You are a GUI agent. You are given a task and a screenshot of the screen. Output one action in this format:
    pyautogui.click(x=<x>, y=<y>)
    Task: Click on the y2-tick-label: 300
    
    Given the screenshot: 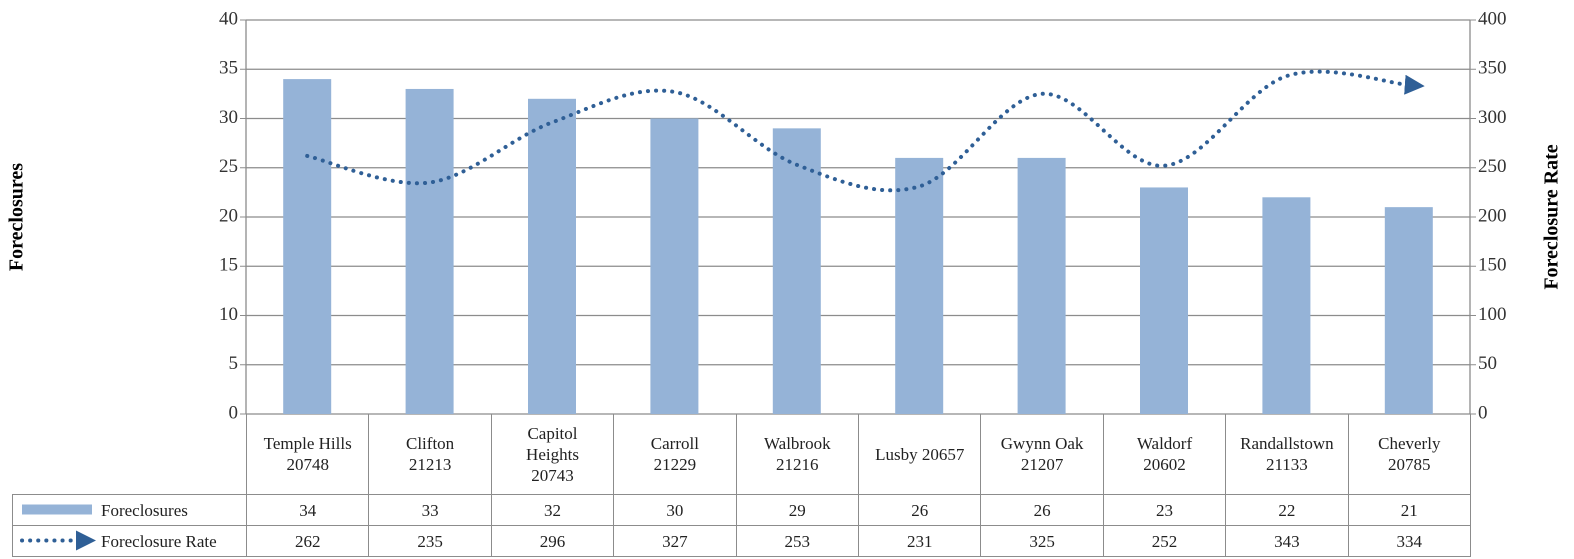 What is the action you would take?
    pyautogui.click(x=1492, y=117)
    